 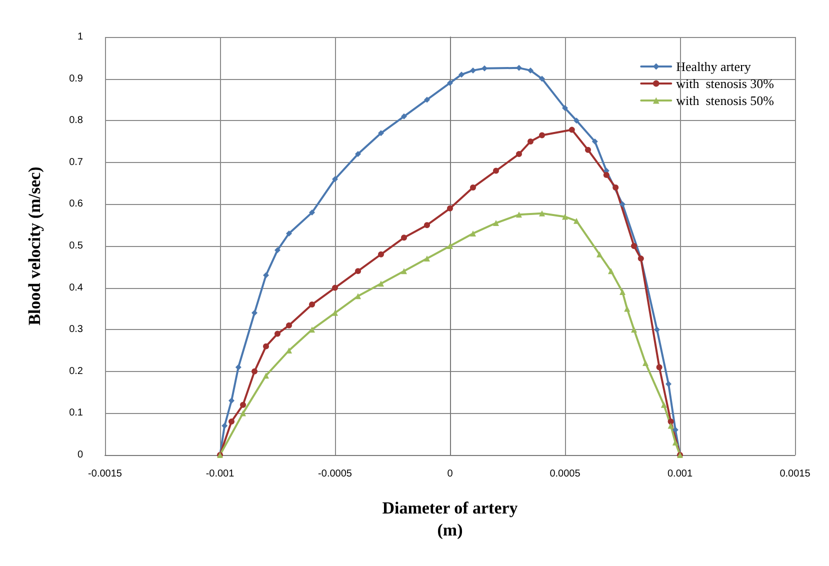 What do you see at coordinates (76, 120) in the screenshot?
I see `y-tick-label: 0.8` at bounding box center [76, 120].